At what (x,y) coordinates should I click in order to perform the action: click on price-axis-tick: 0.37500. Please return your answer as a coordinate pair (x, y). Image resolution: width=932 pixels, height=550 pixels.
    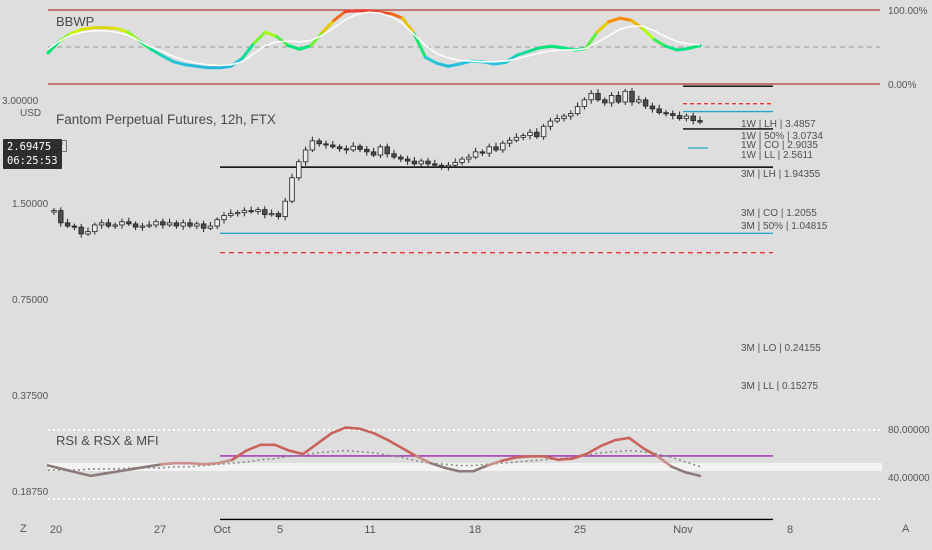
    Looking at the image, I should click on (30, 396).